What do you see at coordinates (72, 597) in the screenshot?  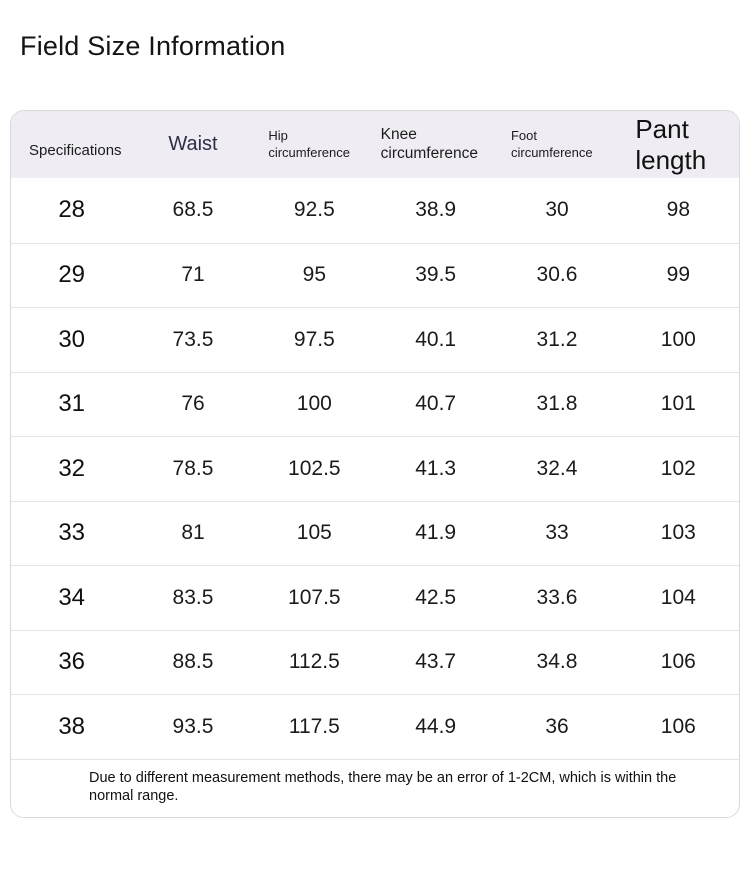 I see `cell-specification: 34` at bounding box center [72, 597].